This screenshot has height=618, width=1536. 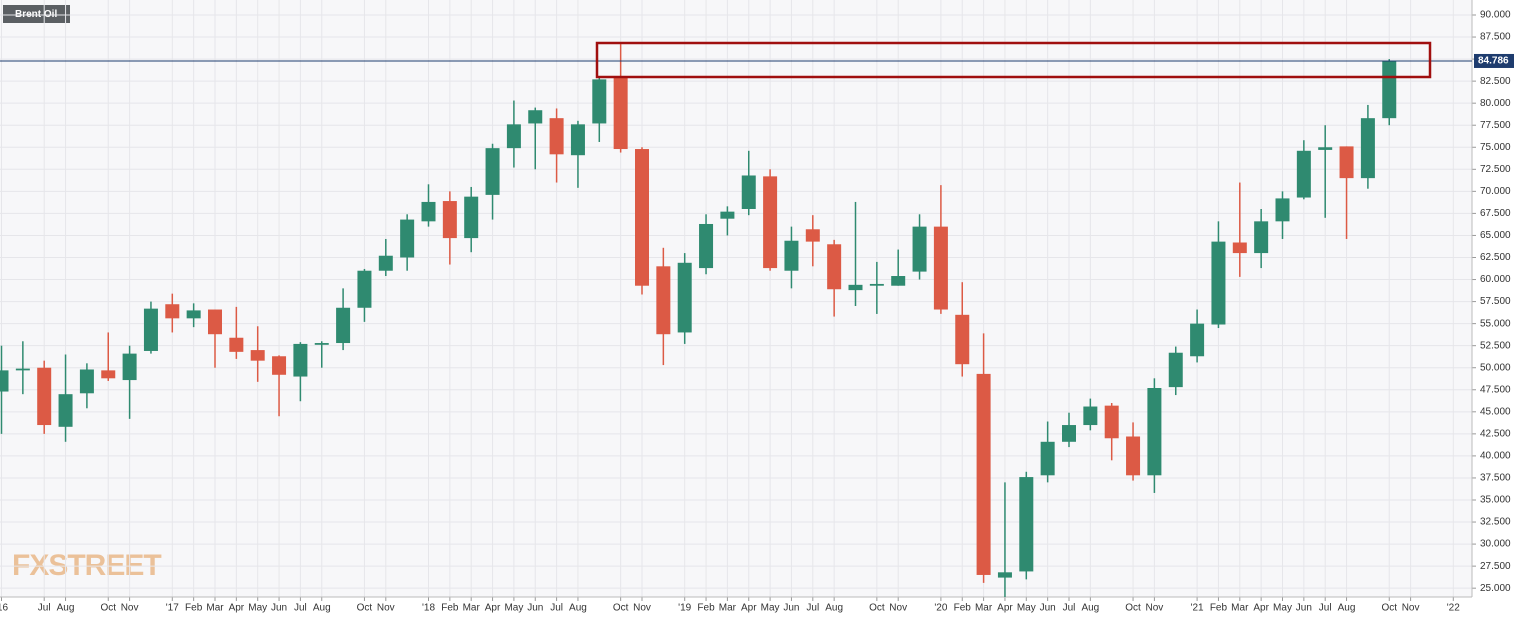 What do you see at coordinates (1495, 103) in the screenshot?
I see `y-tick-label: 80.000` at bounding box center [1495, 103].